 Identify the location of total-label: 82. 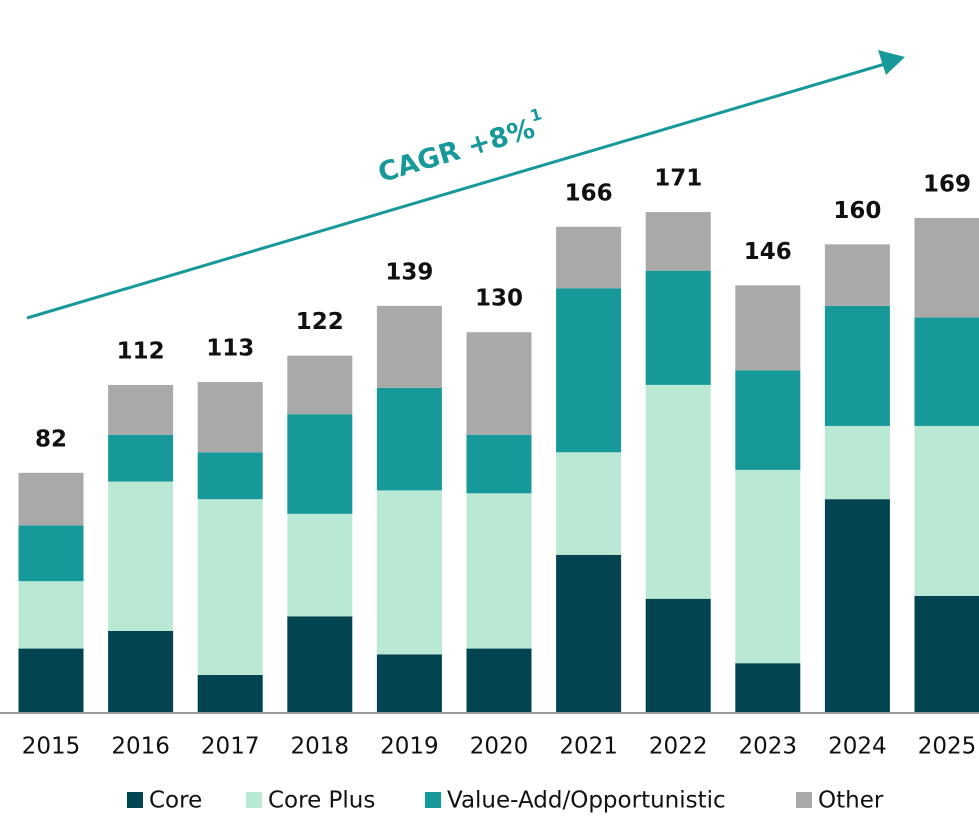
(51, 439).